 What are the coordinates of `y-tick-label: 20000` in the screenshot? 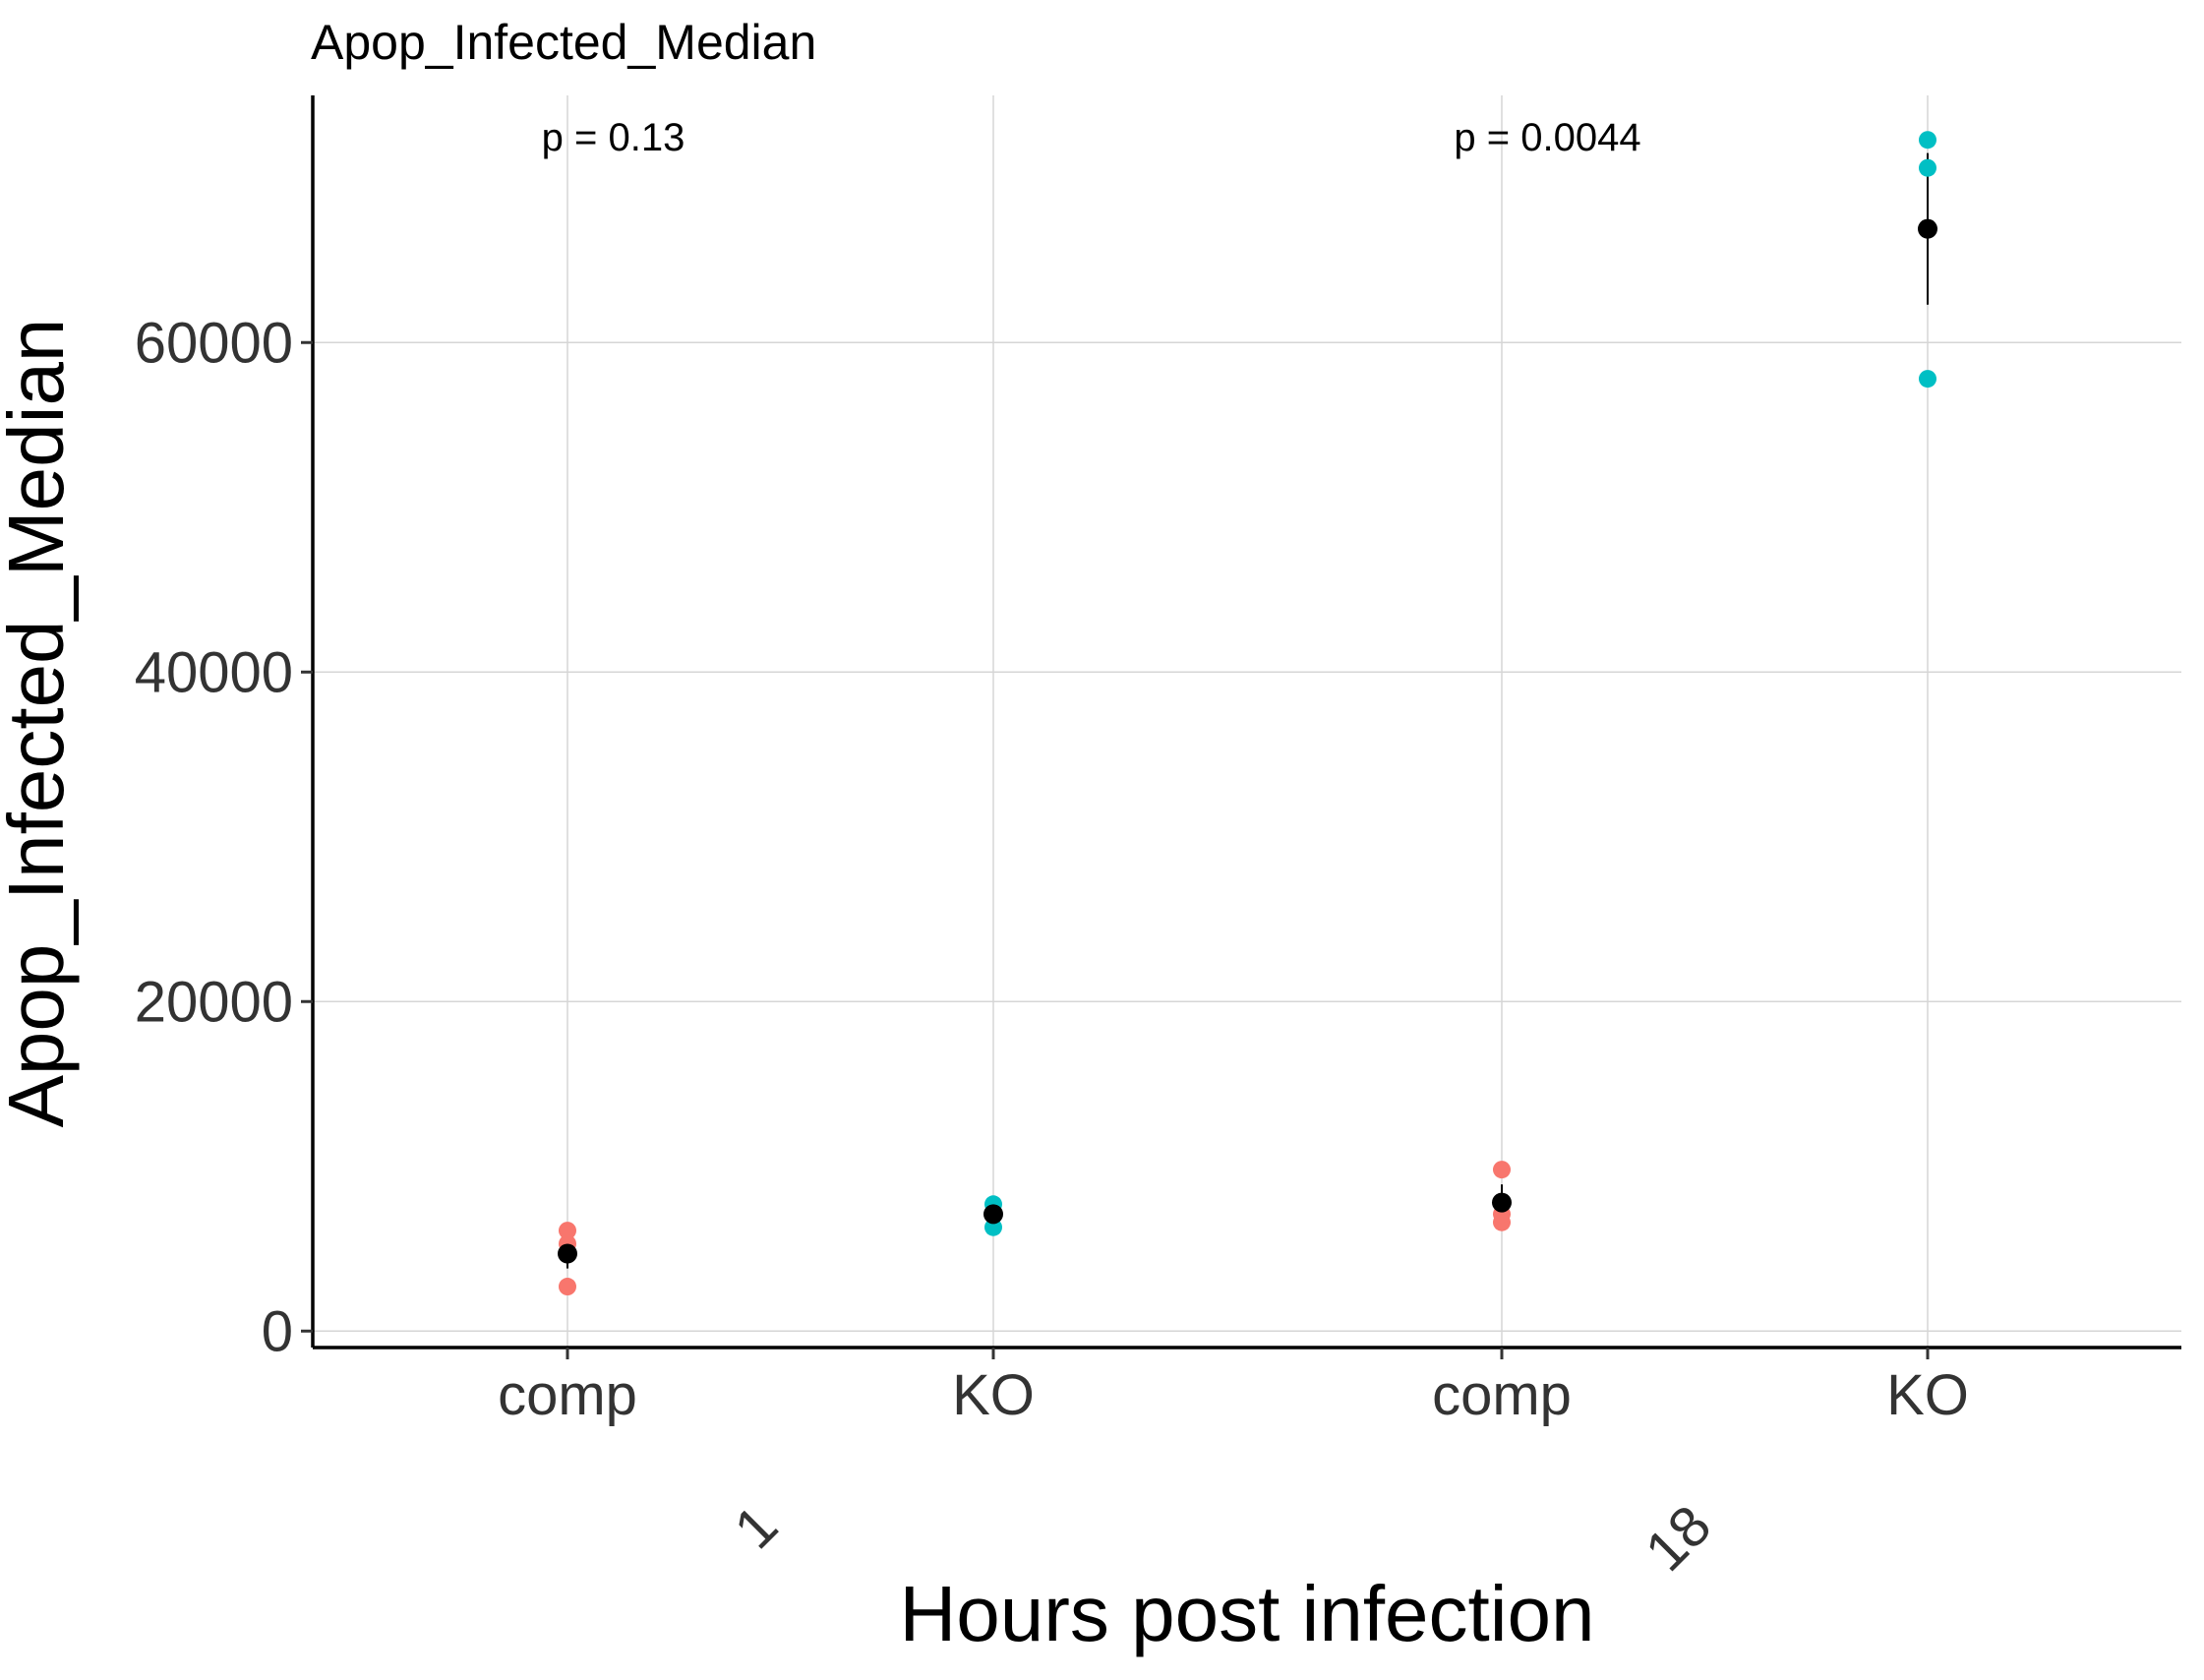 It's located at (214, 1002).